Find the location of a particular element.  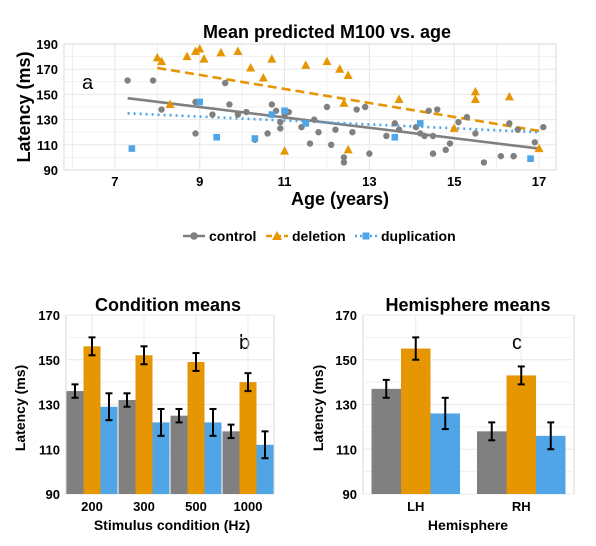

panel-b-ylabel: Latency (ms) is located at coordinates (20, 408).